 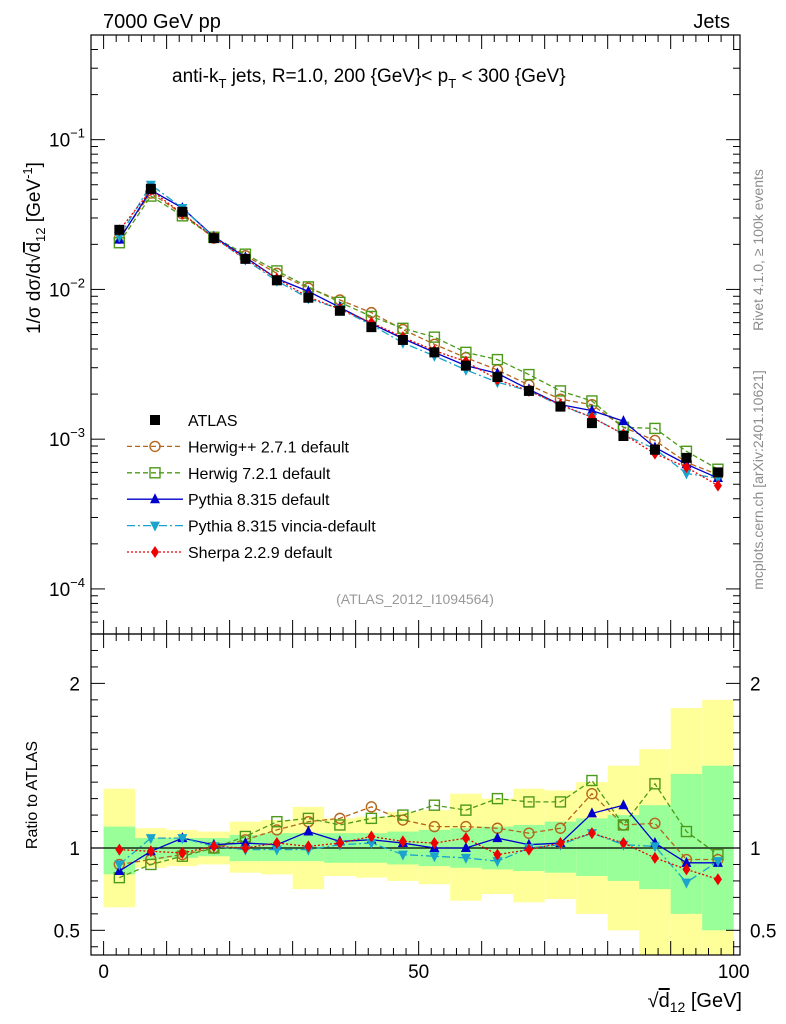 What do you see at coordinates (67, 438) in the screenshot?
I see `main-y-tick-label: 10⁻³` at bounding box center [67, 438].